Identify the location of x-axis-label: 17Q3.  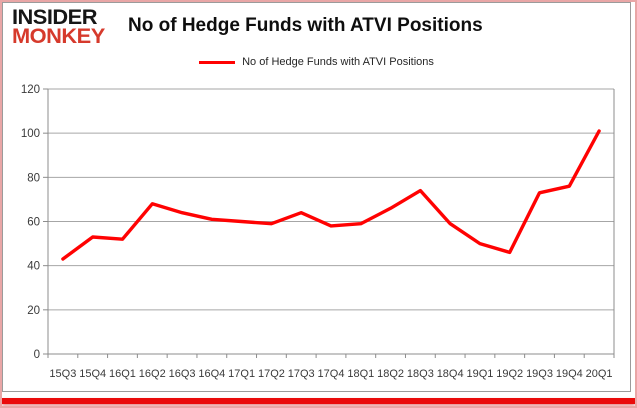
(301, 374).